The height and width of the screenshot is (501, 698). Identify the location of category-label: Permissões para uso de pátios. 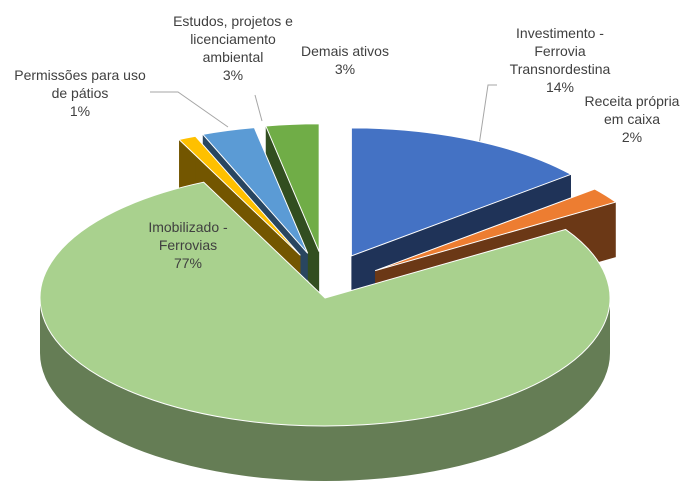
(80, 84).